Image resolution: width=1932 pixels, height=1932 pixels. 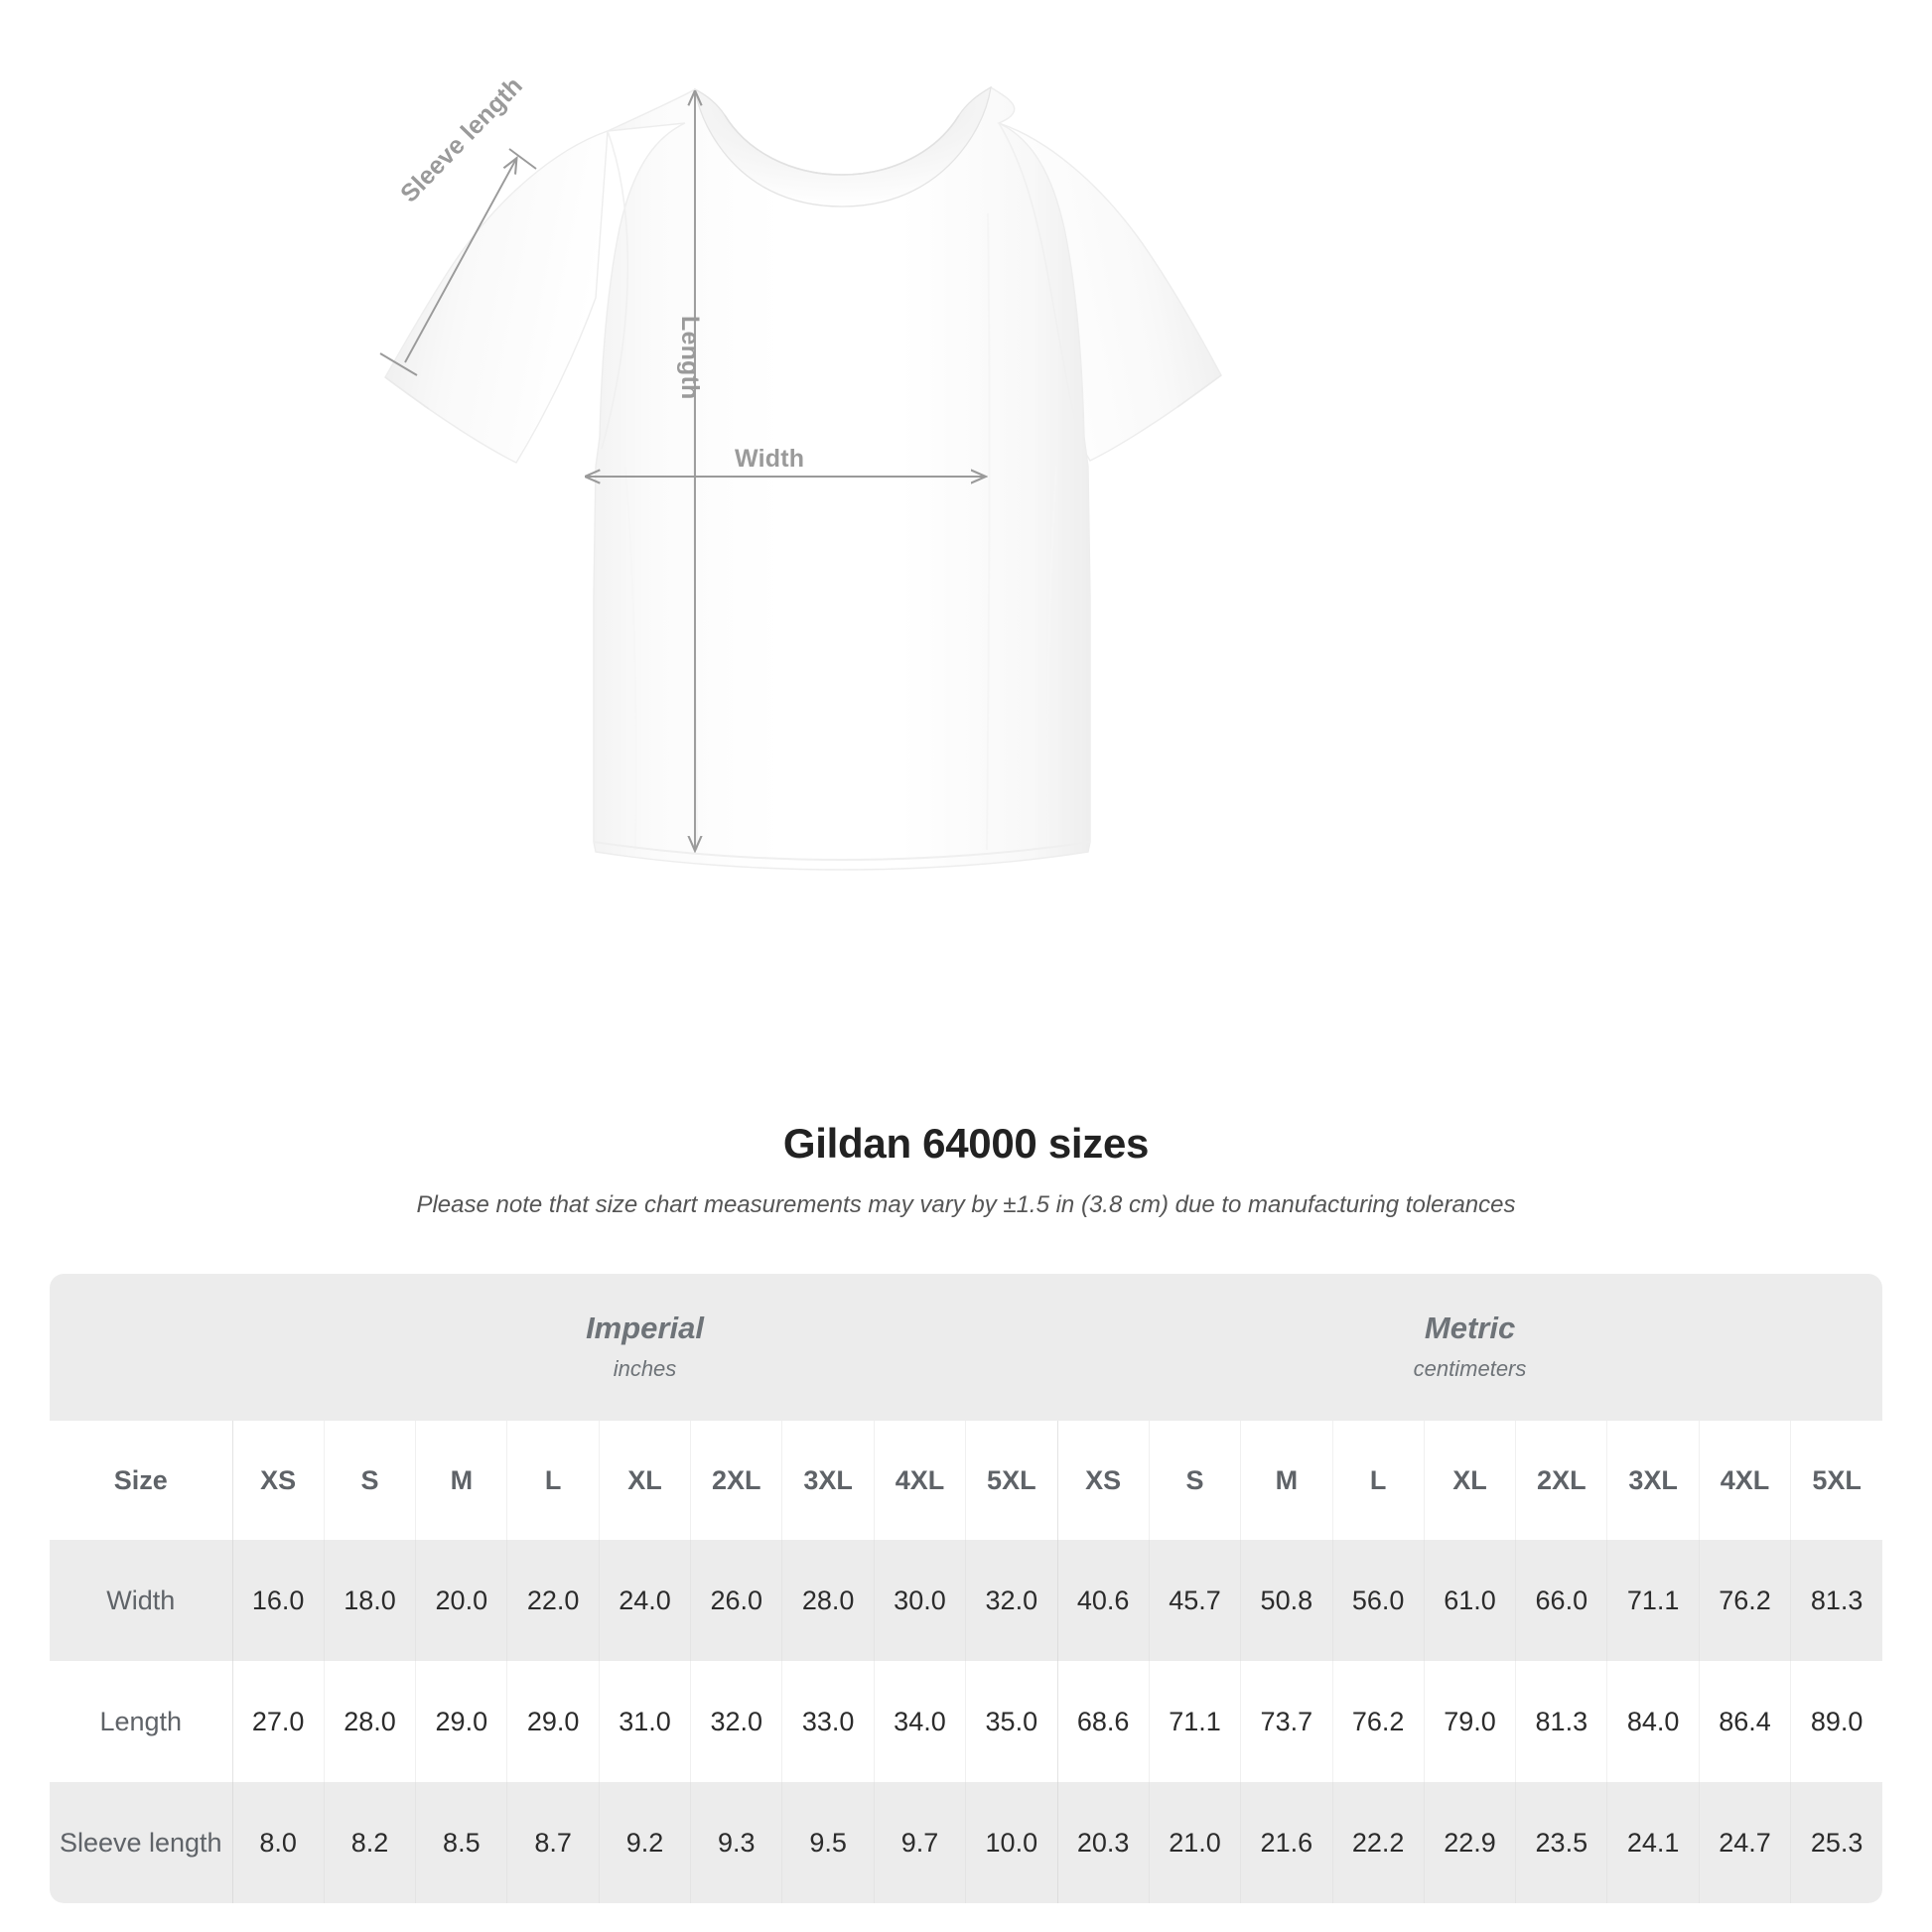 I want to click on measurement-row-label: Sleeve length, so click(x=141, y=1843).